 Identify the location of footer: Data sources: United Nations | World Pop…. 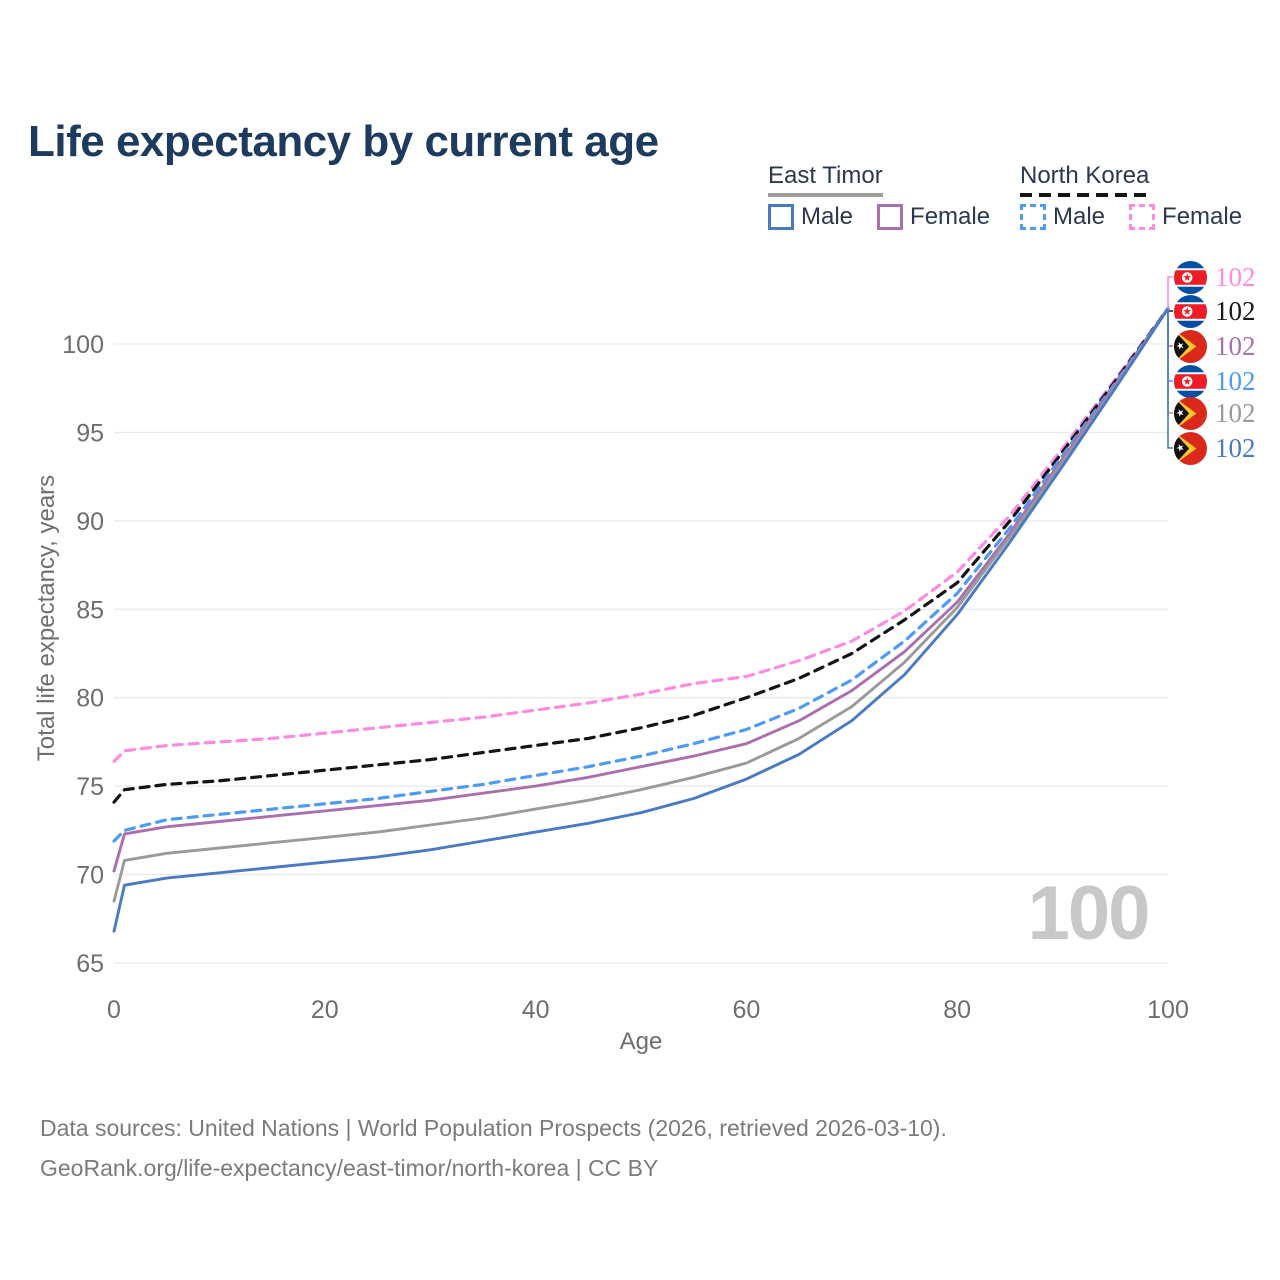
(493, 1148).